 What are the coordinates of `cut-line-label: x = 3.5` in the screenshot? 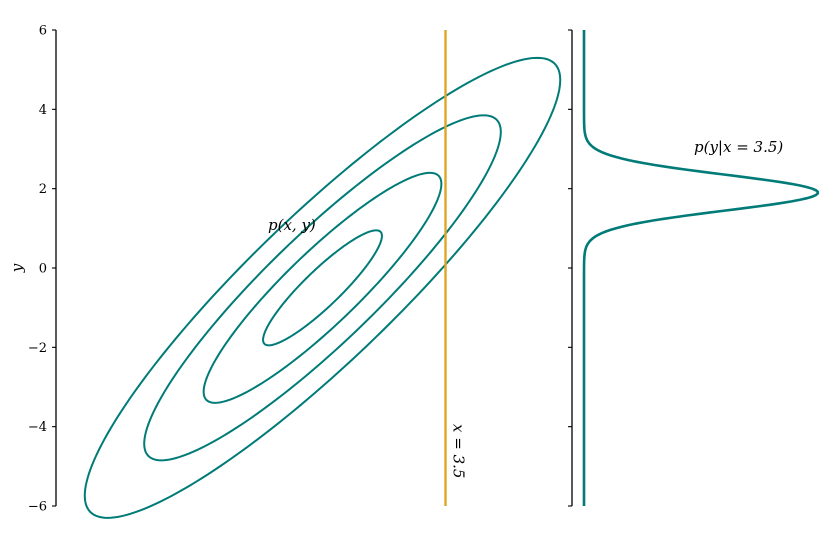 It's located at (459, 451).